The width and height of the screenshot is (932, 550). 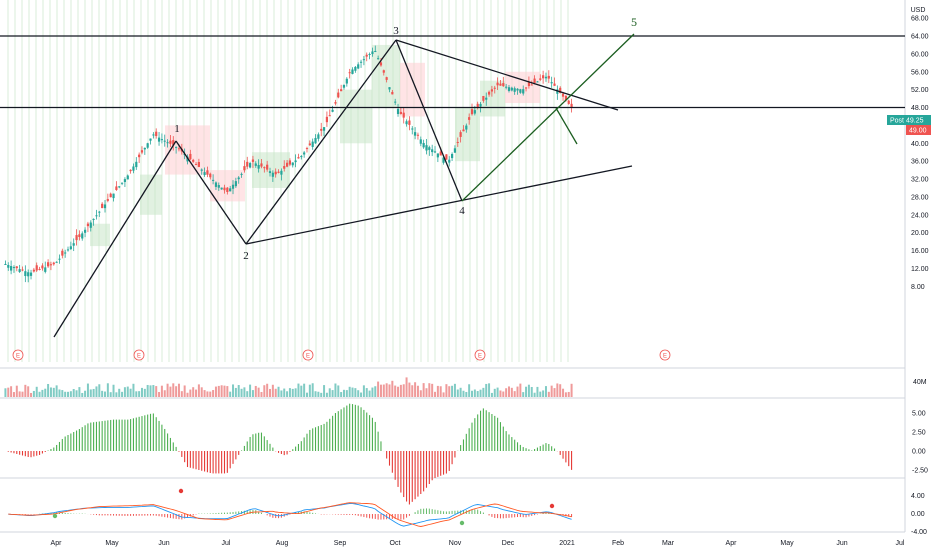 I want to click on month-label: Oct, so click(x=395, y=543).